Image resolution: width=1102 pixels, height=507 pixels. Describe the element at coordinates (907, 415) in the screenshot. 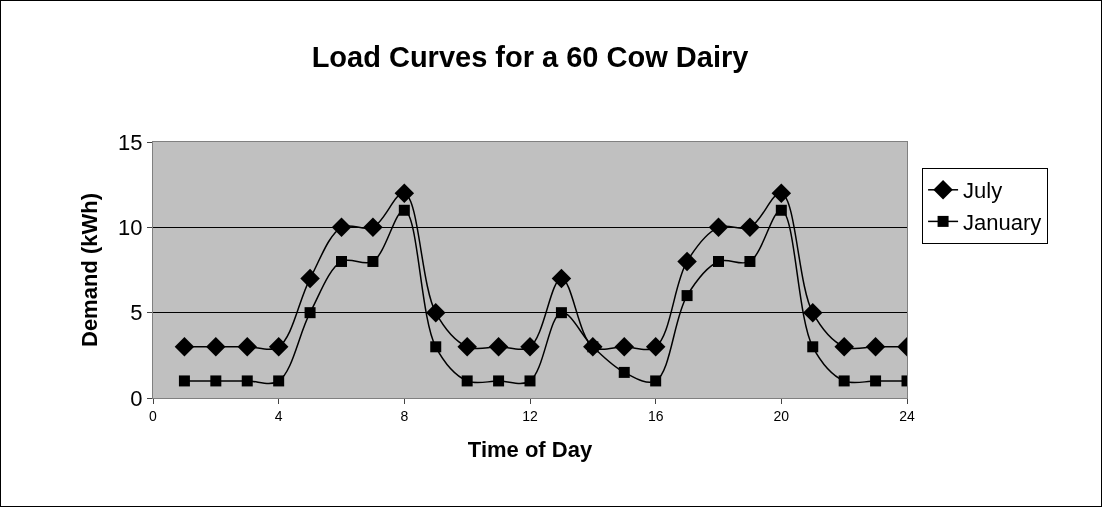

I see `x-tick-label: 24` at that location.